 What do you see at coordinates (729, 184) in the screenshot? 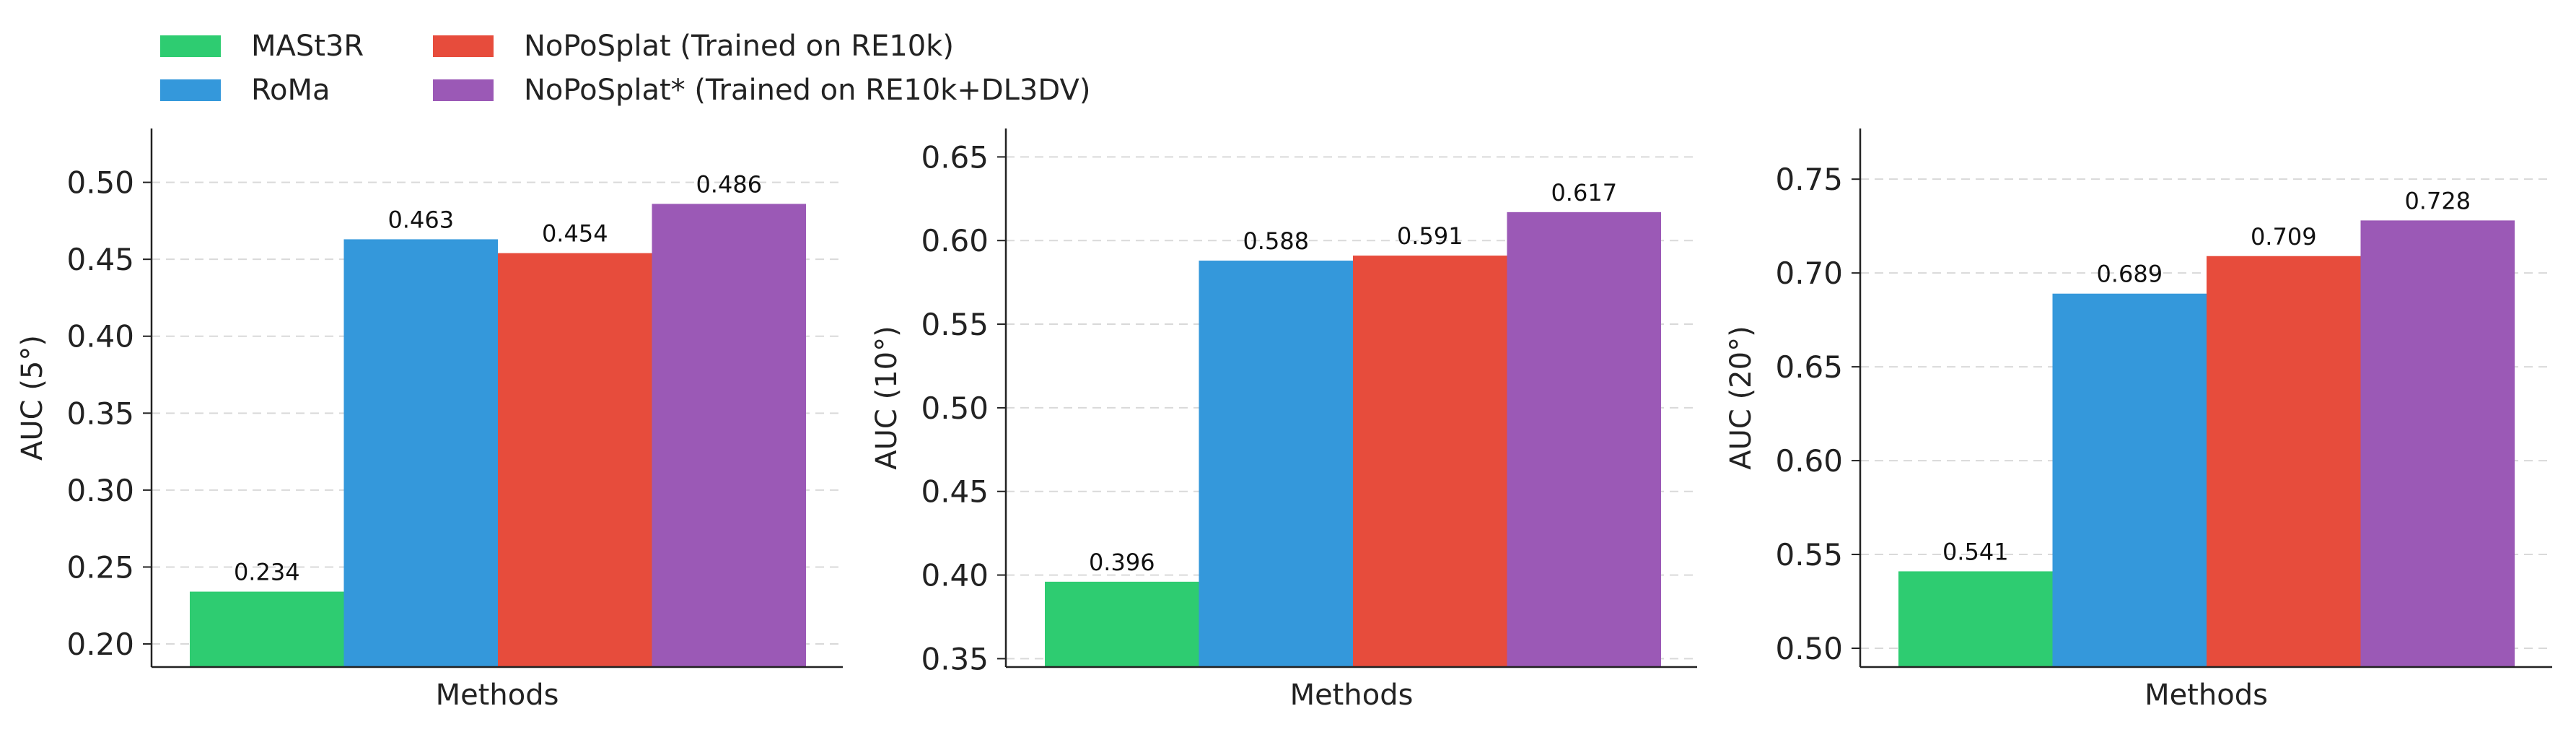
I see `bar-value-label: 0.486` at bounding box center [729, 184].